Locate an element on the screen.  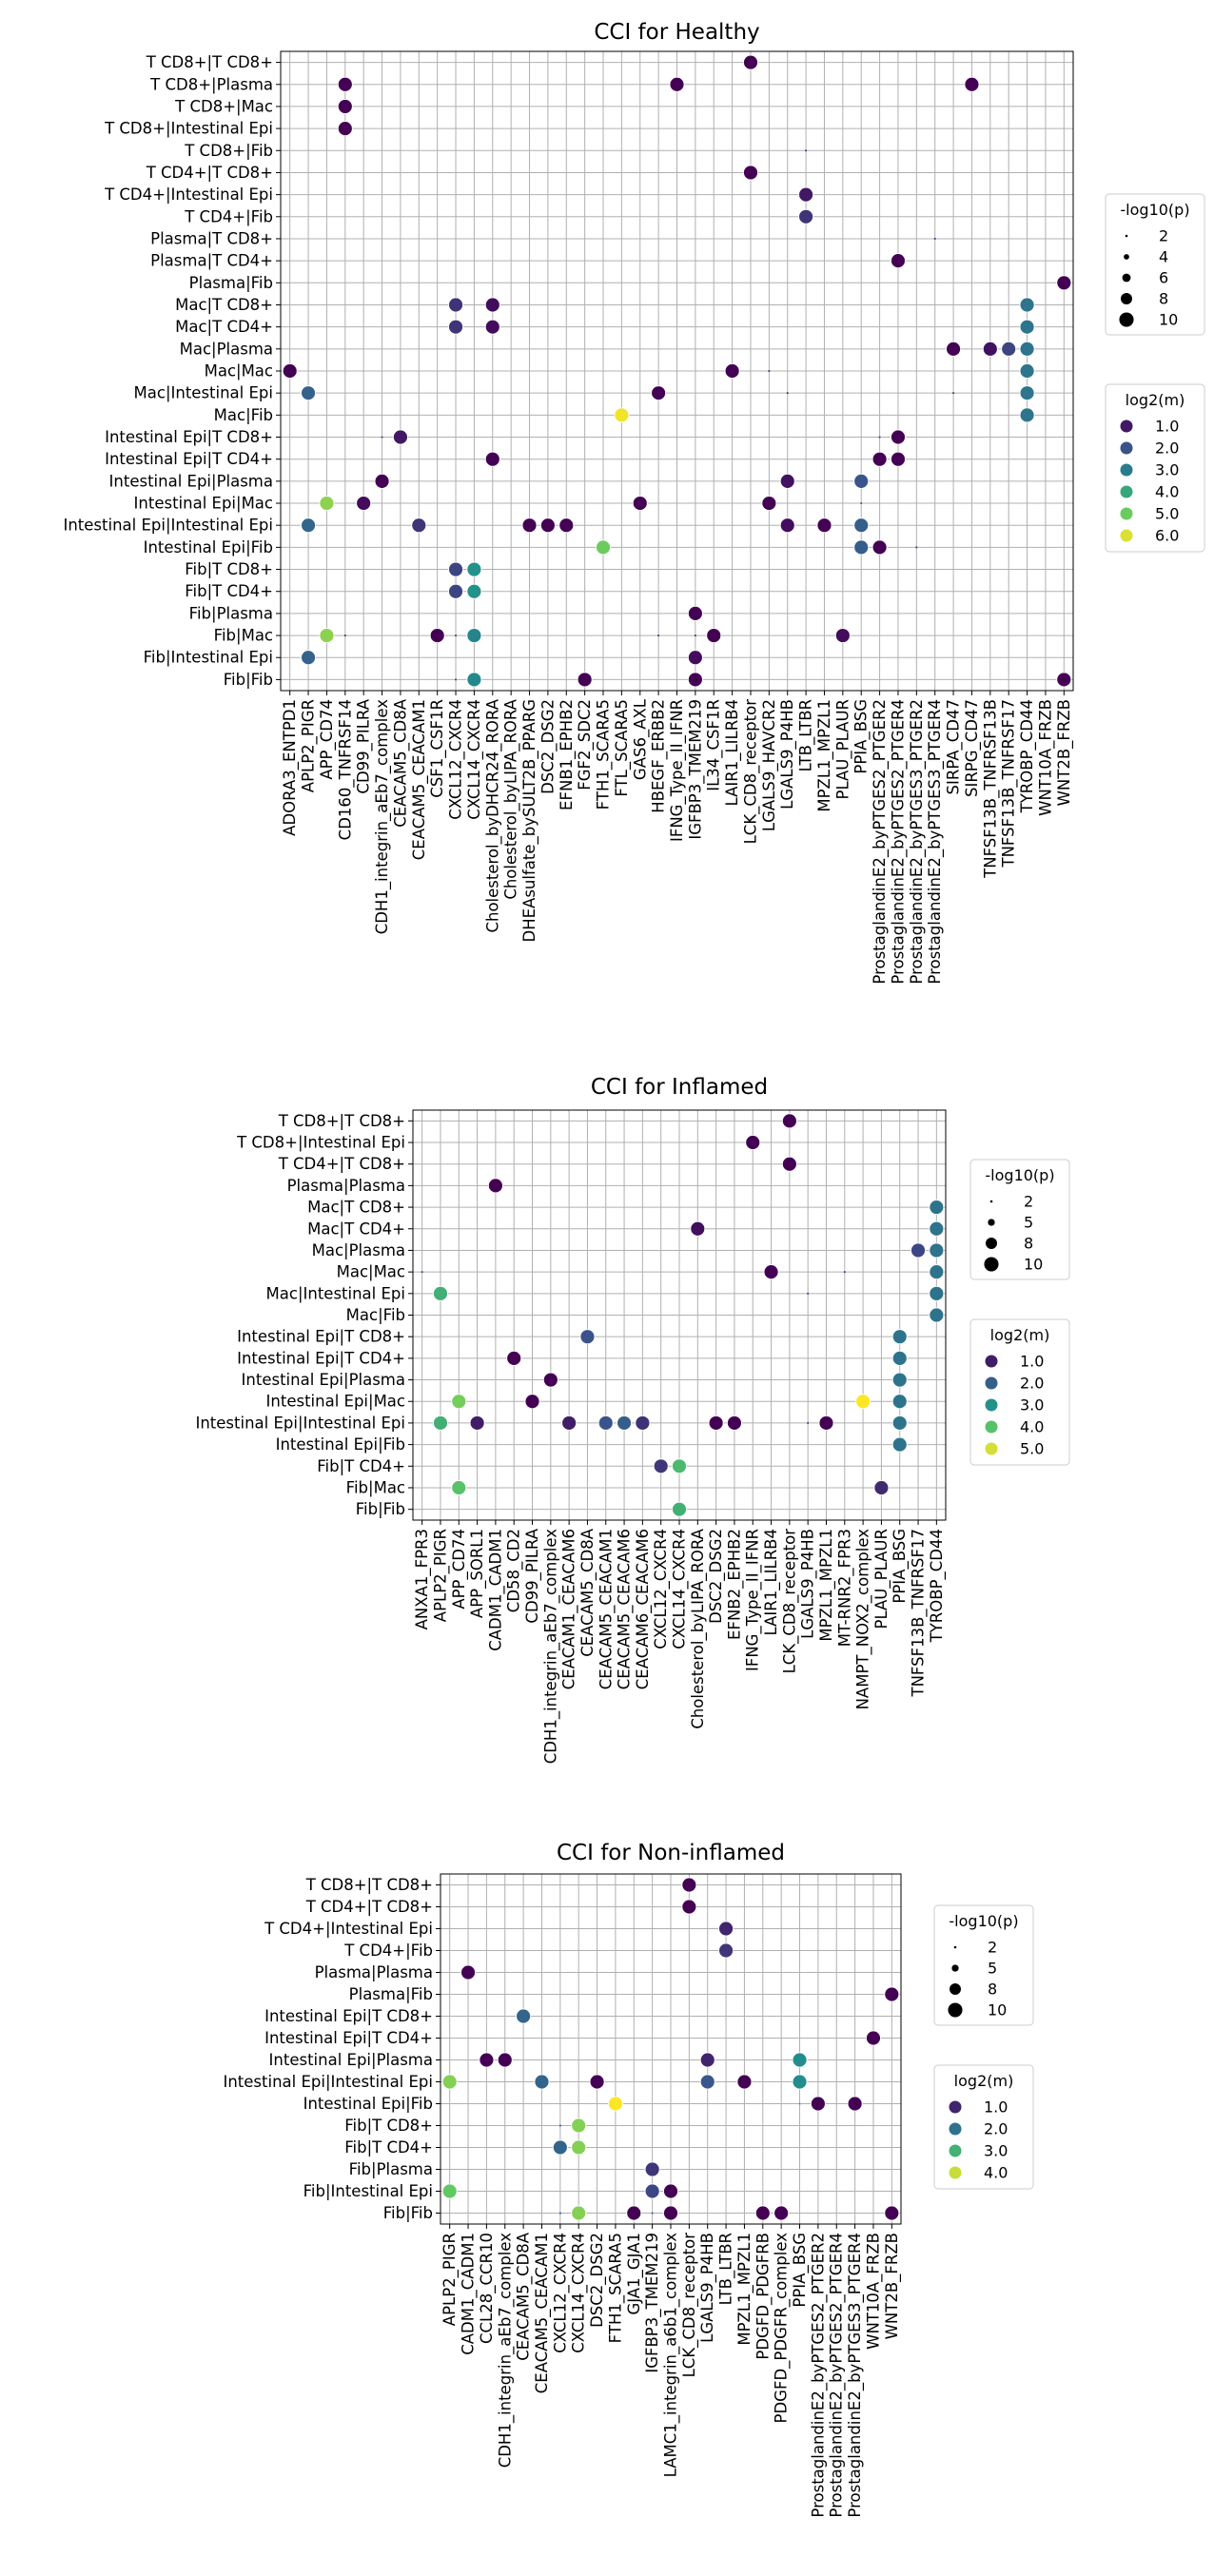
x-tick-label: WNT2B_FRZB is located at coordinates (1064, 753).